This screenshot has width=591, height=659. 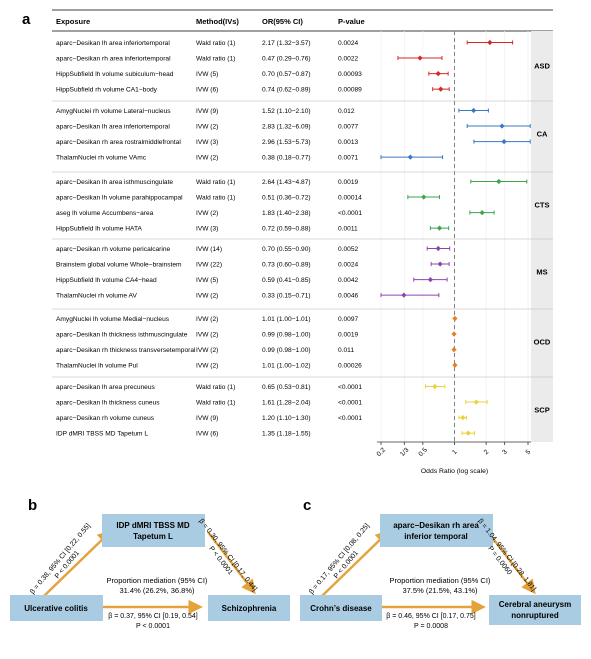 I want to click on row-exposure: HippSubfield lh volume CA4−head, so click(x=106, y=280).